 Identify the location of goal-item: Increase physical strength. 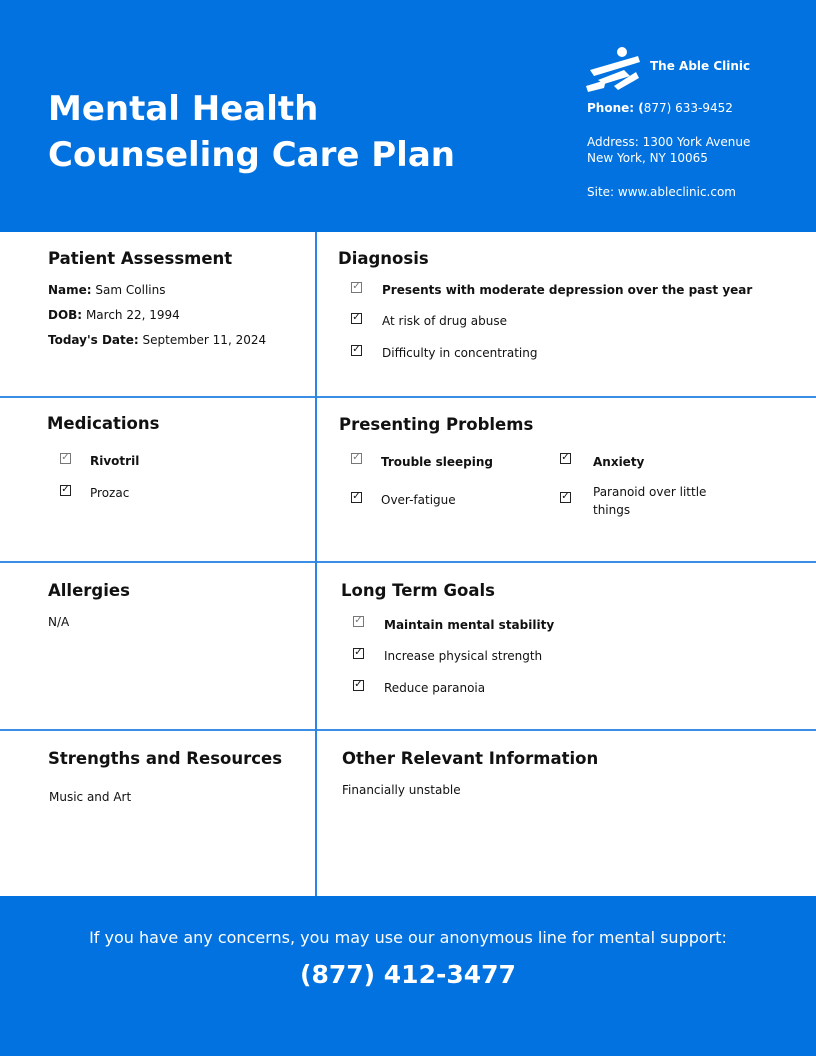
(463, 656).